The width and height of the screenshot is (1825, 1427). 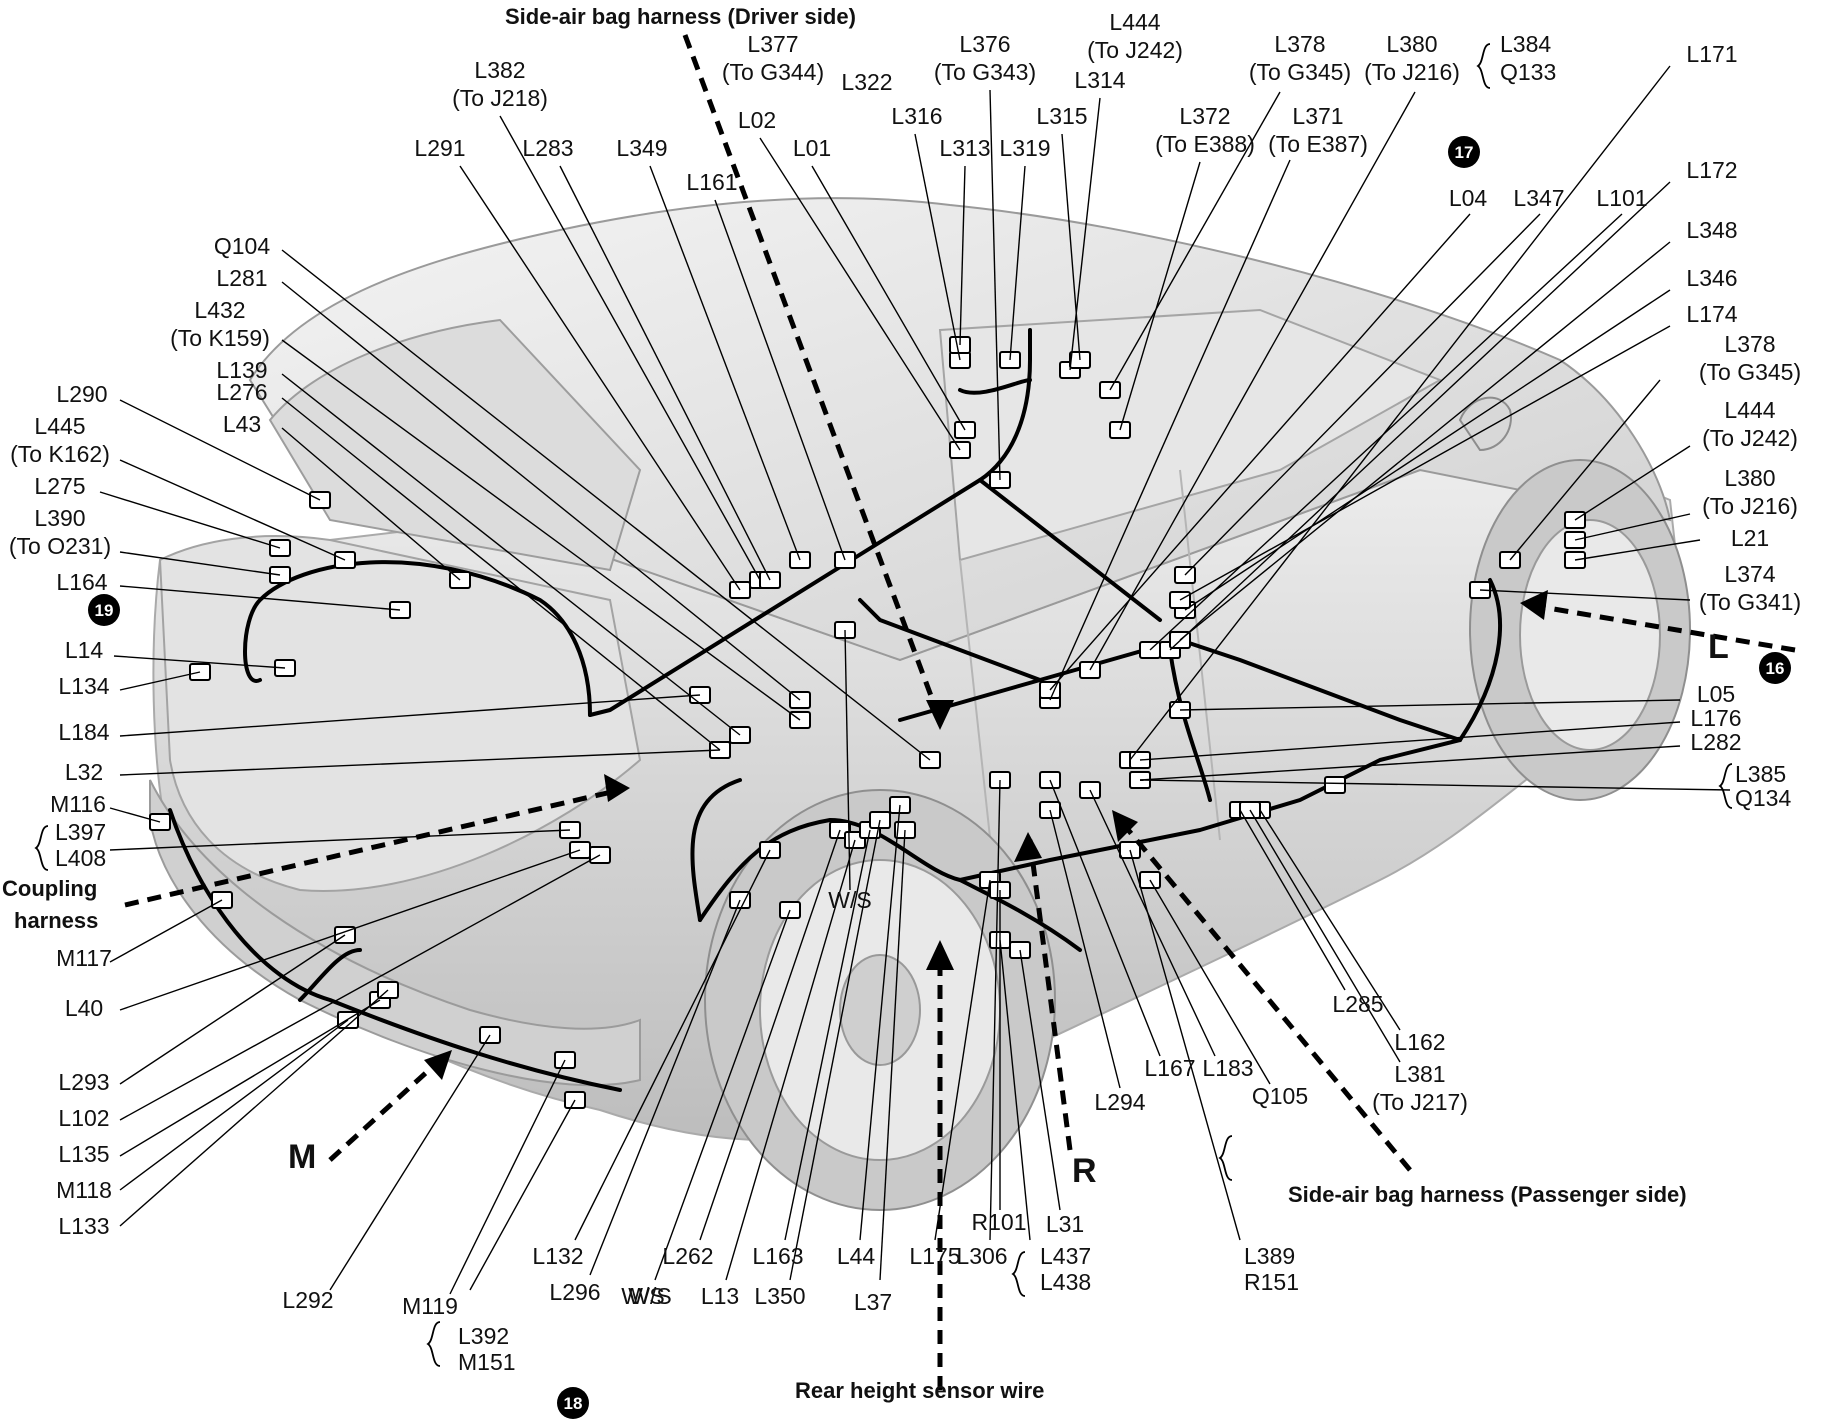 What do you see at coordinates (1715, 718) in the screenshot?
I see `connector-label-l176-48: L176` at bounding box center [1715, 718].